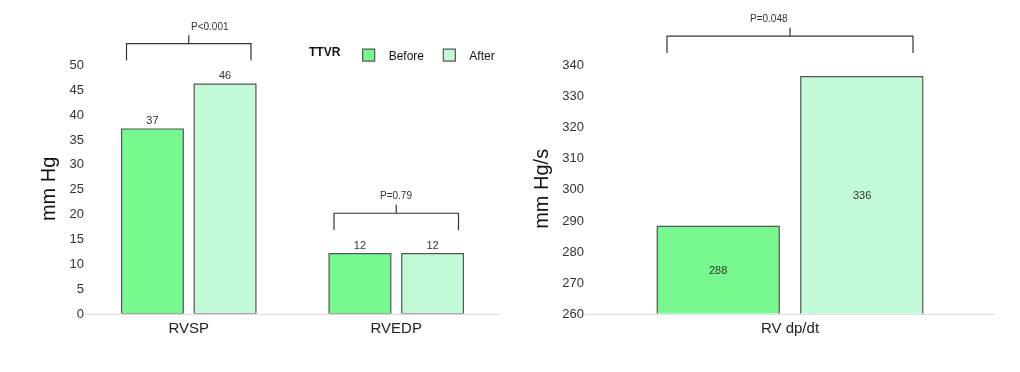  Describe the element at coordinates (573, 64) in the screenshot. I see `y-tick-label: 340` at that location.